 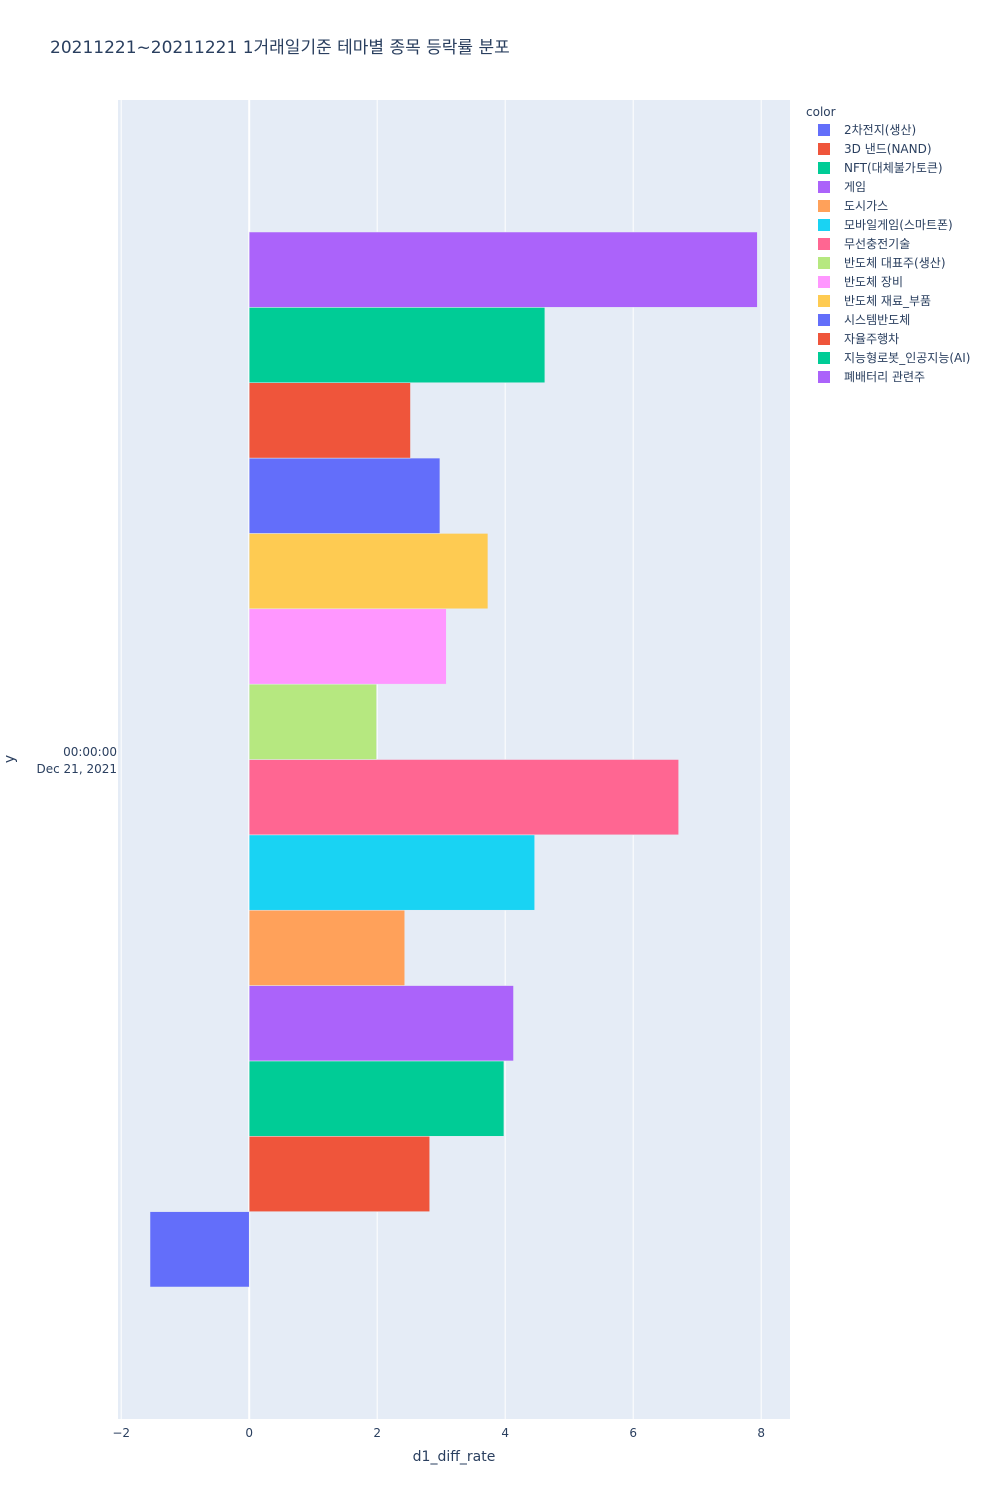 I want to click on legend-label: 모바일게임(스마트폰), so click(x=898, y=225).